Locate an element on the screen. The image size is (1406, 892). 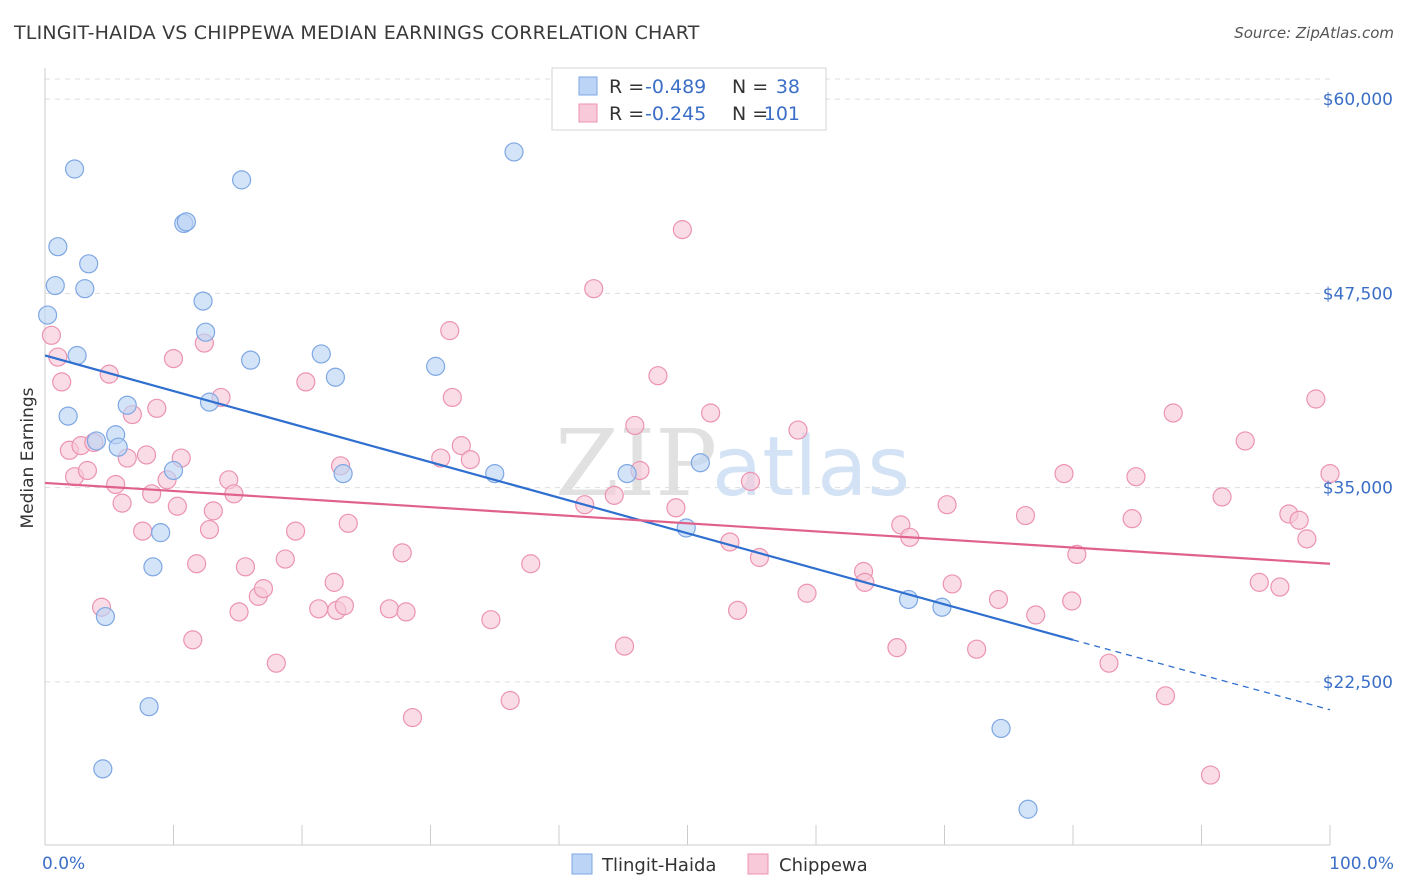
legend-n-label-1: N = is located at coordinates (750, 87).